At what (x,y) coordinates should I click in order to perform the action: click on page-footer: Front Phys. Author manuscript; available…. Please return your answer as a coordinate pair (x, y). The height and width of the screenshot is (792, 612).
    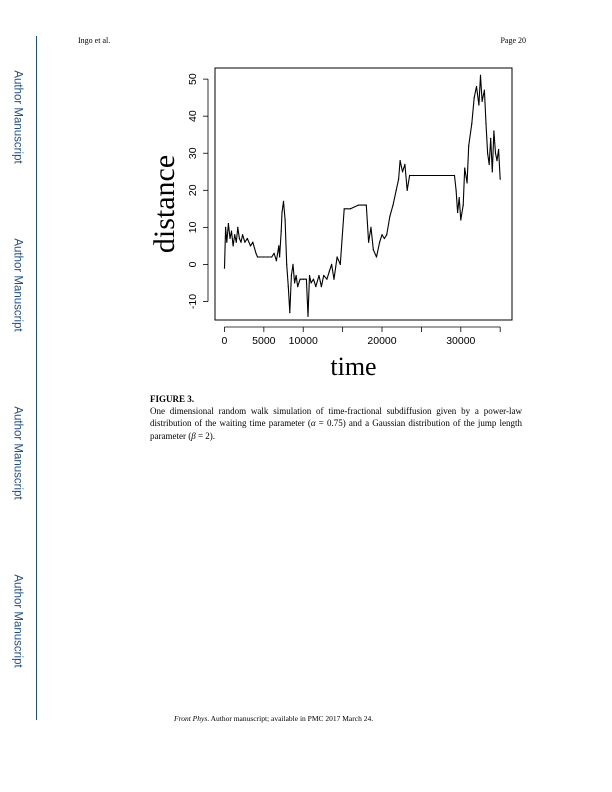
    Looking at the image, I should click on (273, 718).